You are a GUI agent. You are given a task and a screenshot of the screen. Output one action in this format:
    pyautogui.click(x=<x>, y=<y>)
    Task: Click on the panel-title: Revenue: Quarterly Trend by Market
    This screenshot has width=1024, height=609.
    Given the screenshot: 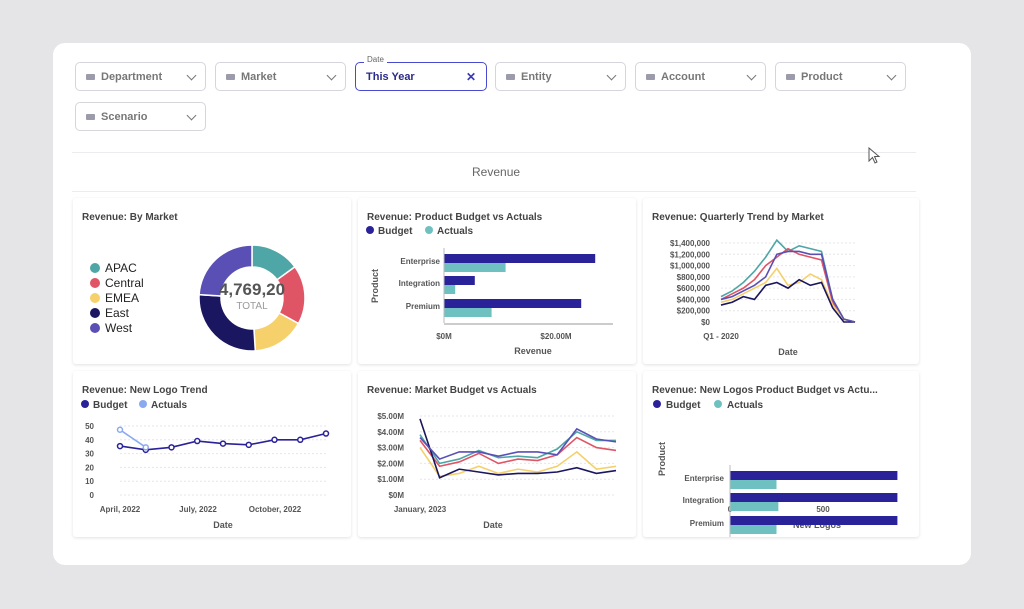 What is the action you would take?
    pyautogui.click(x=738, y=217)
    